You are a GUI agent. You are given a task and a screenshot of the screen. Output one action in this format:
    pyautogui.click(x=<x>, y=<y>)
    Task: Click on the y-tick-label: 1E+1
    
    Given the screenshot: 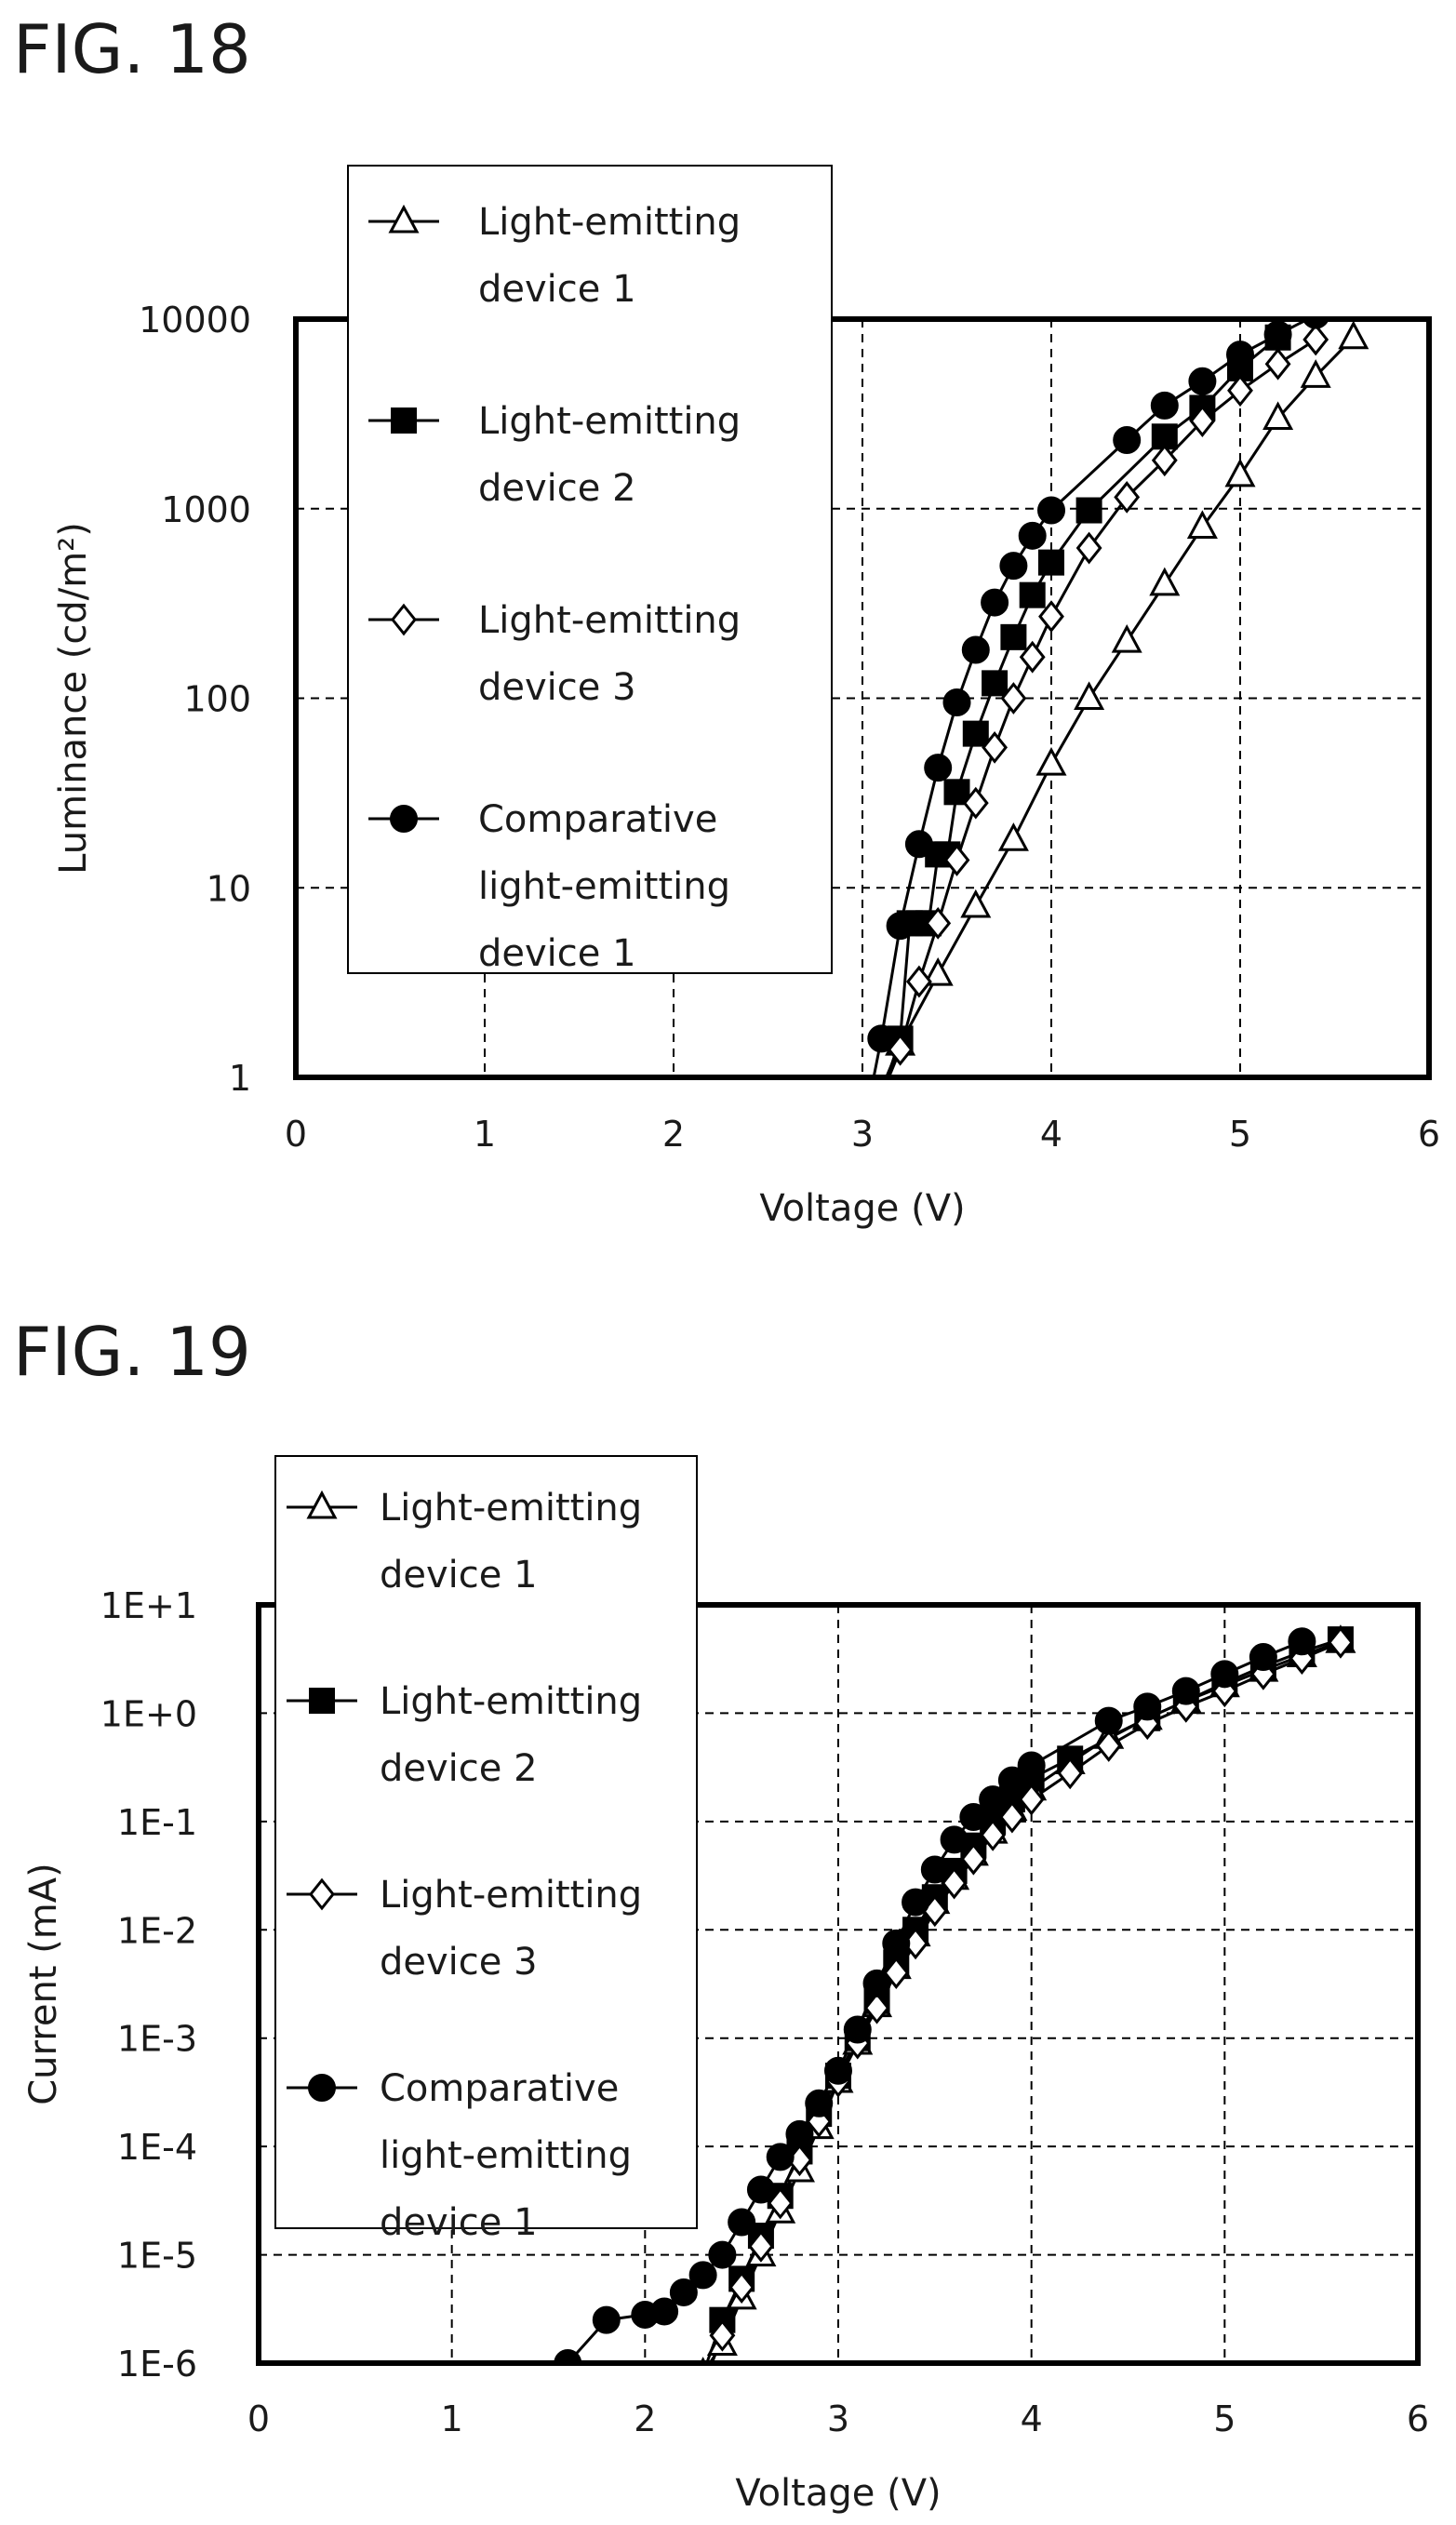 What is the action you would take?
    pyautogui.click(x=148, y=1605)
    